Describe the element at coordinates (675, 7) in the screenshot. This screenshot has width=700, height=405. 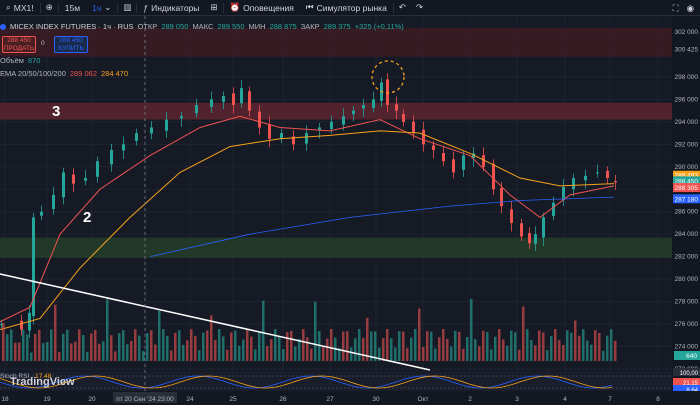
I see `fullscreen-icon: ⛶` at that location.